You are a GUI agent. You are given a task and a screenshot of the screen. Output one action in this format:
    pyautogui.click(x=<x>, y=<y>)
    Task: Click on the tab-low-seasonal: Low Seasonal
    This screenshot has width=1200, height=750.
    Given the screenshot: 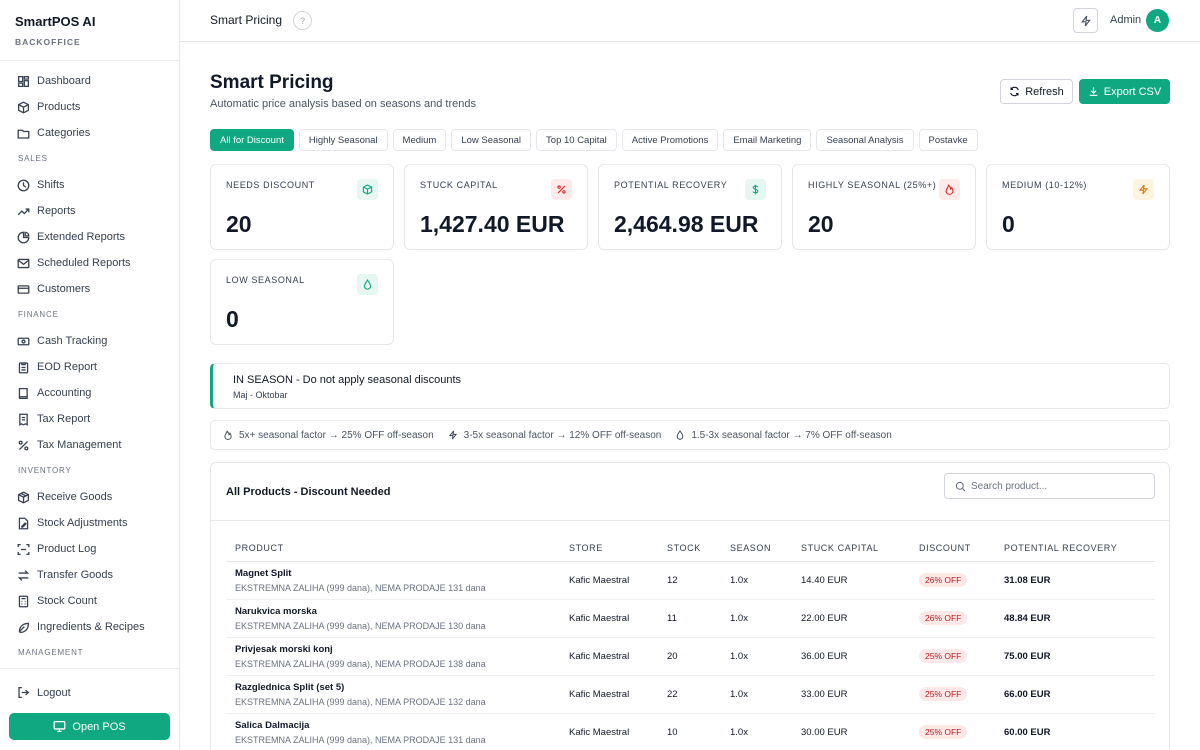 What is the action you would take?
    pyautogui.click(x=491, y=140)
    